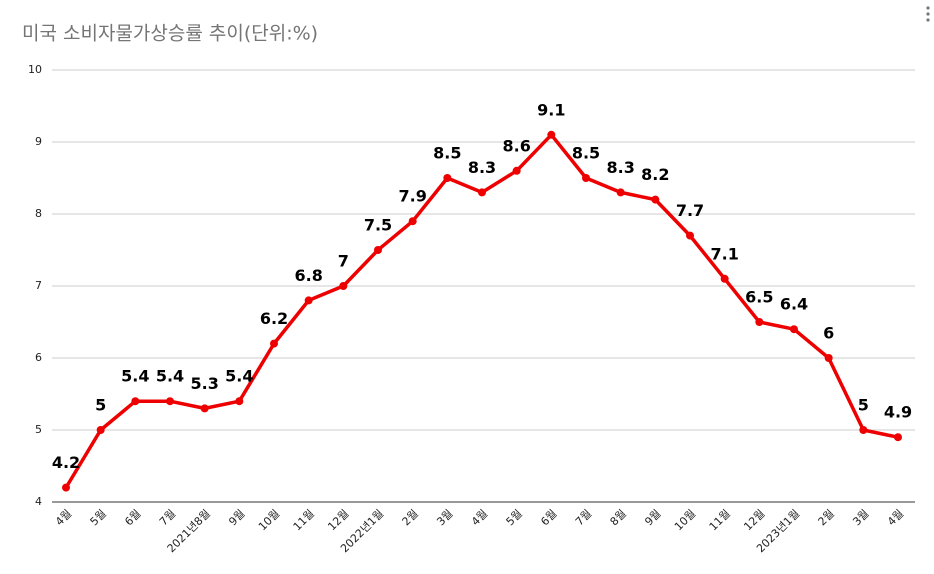  What do you see at coordinates (308, 275) in the screenshot?
I see `data-label: 6.8` at bounding box center [308, 275].